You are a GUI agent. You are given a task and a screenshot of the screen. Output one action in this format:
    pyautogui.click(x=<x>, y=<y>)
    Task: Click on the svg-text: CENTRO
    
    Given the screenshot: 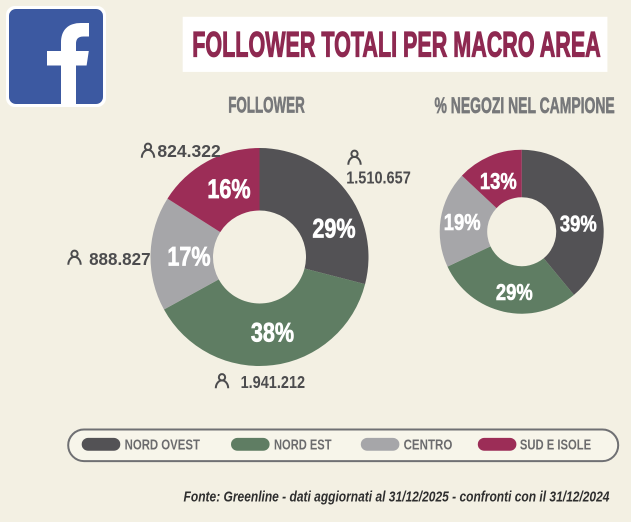 What is the action you would take?
    pyautogui.click(x=428, y=444)
    